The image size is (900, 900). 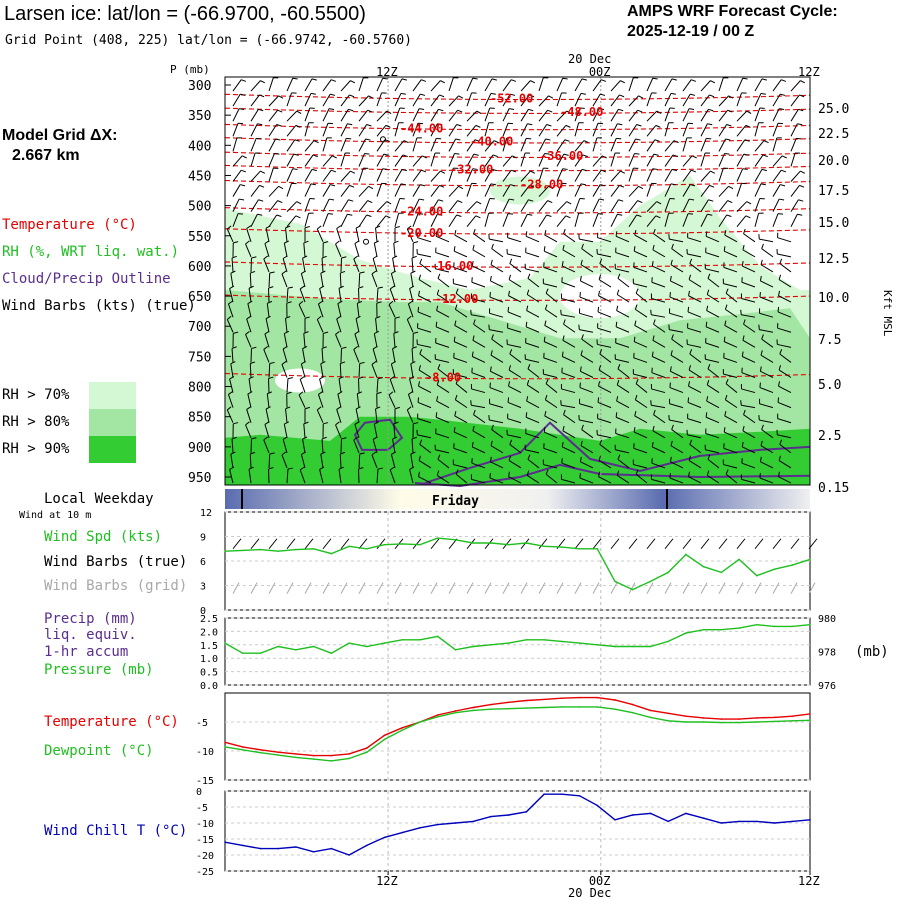 I want to click on height-tick-label: 17.5, so click(x=833, y=191).